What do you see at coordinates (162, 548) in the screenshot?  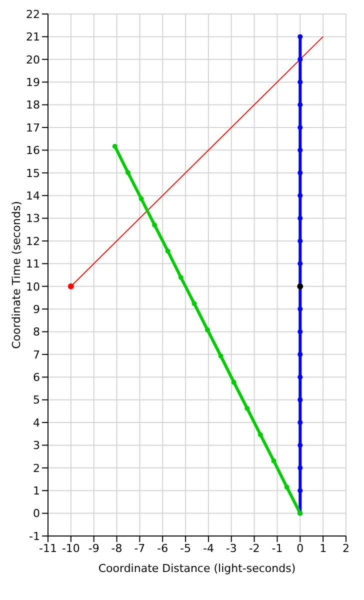 I see `x-tick-label: -6` at bounding box center [162, 548].